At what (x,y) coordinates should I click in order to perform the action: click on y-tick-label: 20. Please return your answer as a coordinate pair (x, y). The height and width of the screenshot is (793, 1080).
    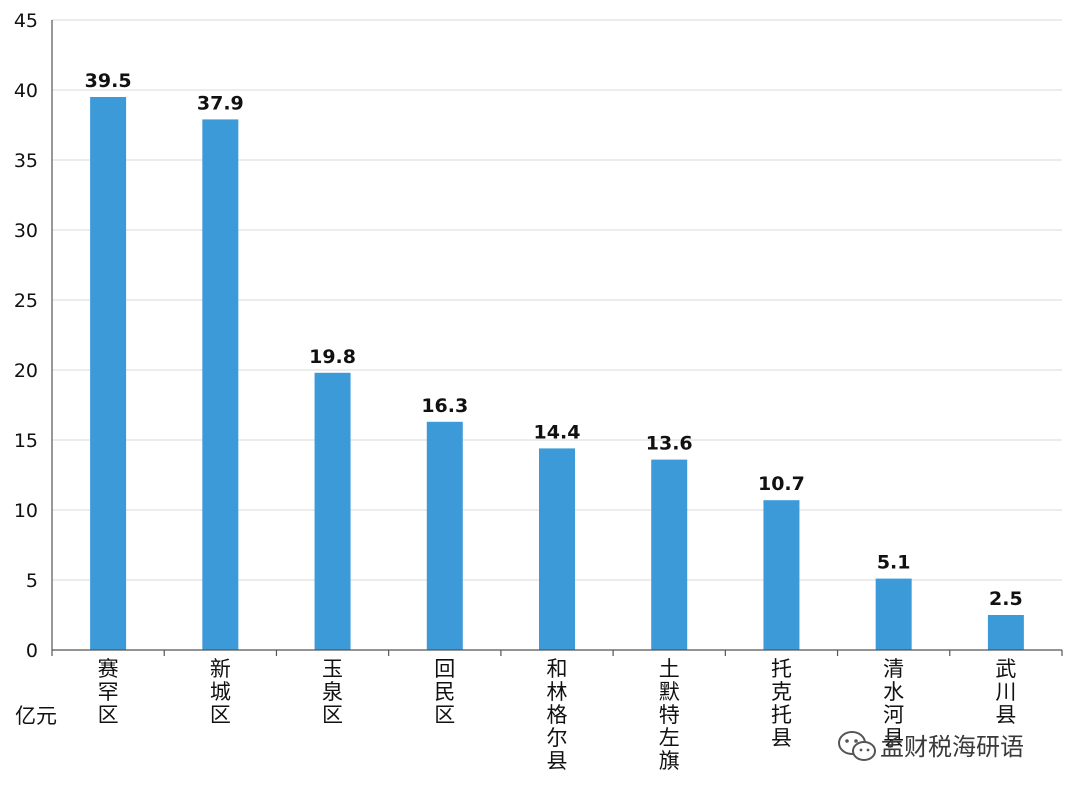
    Looking at the image, I should click on (26, 371).